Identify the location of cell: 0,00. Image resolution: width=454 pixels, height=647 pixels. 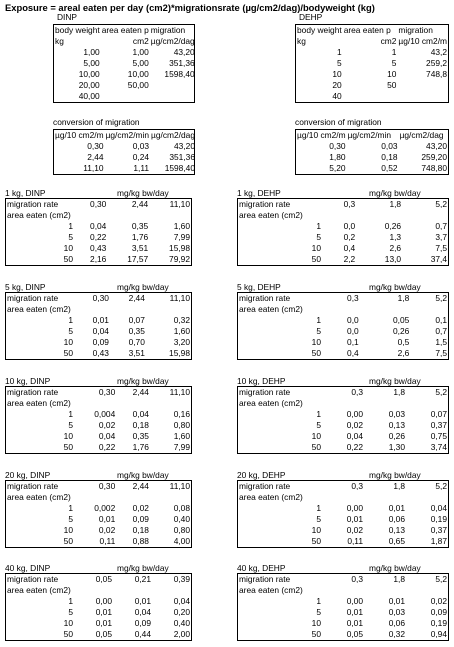
(354, 414).